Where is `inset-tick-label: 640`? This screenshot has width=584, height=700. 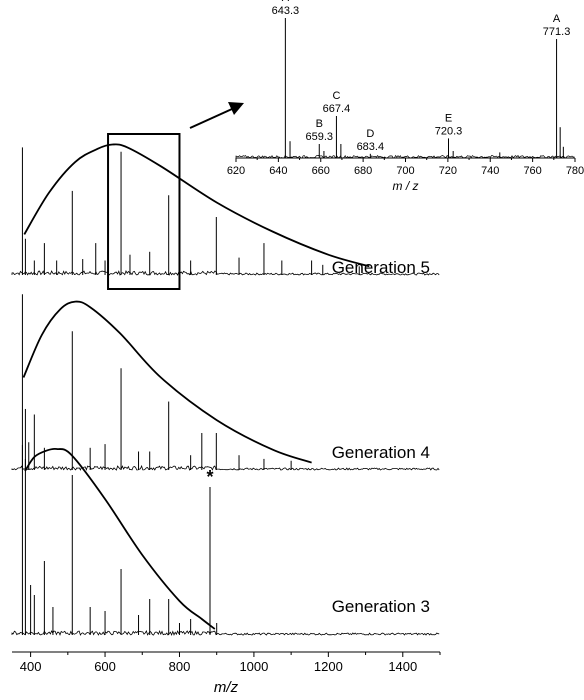 inset-tick-label: 640 is located at coordinates (278, 171).